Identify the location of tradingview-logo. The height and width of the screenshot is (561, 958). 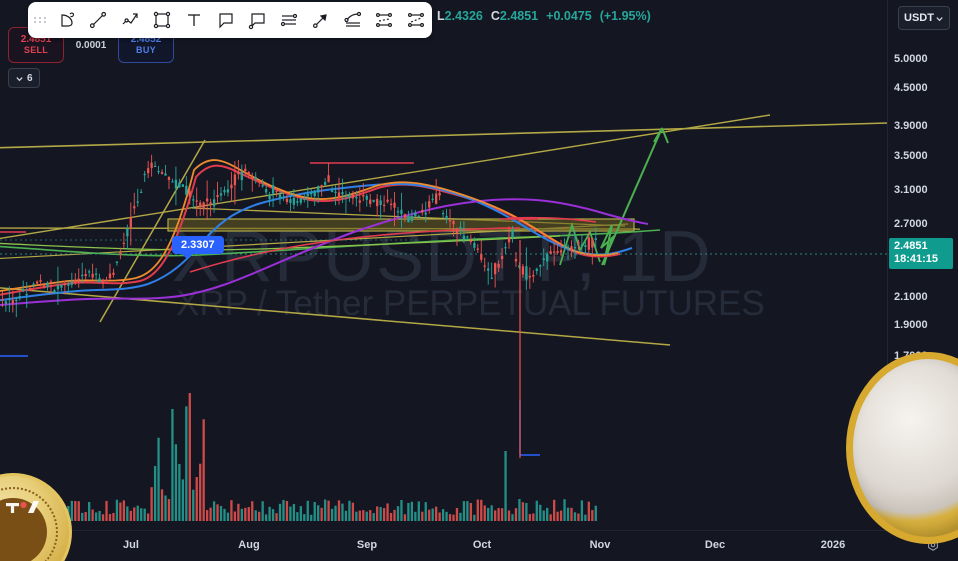
(23, 506).